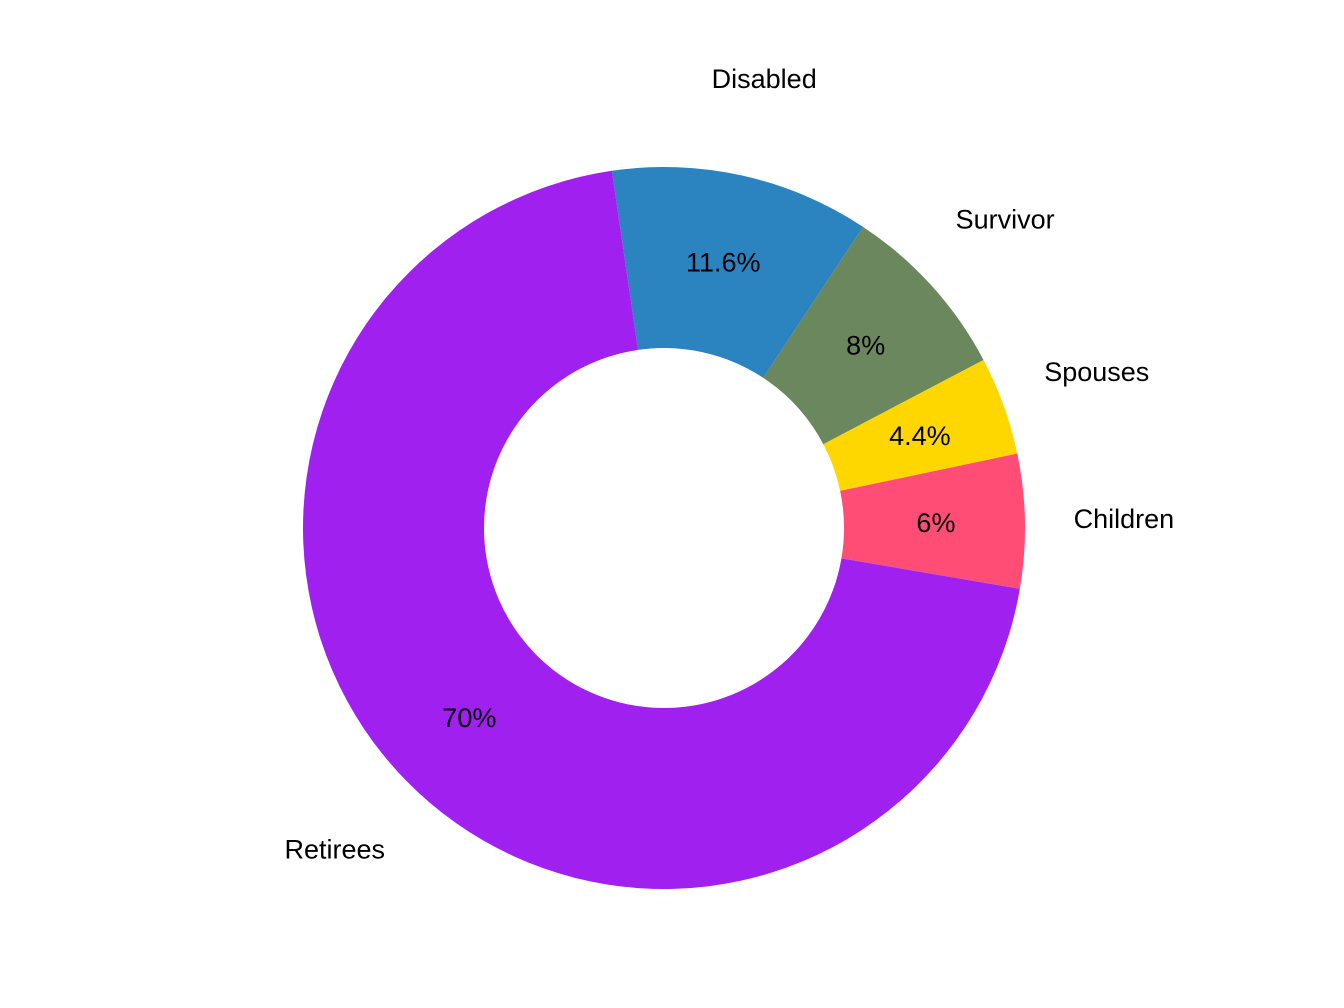  What do you see at coordinates (469, 718) in the screenshot?
I see `value-label-retirees: 70%` at bounding box center [469, 718].